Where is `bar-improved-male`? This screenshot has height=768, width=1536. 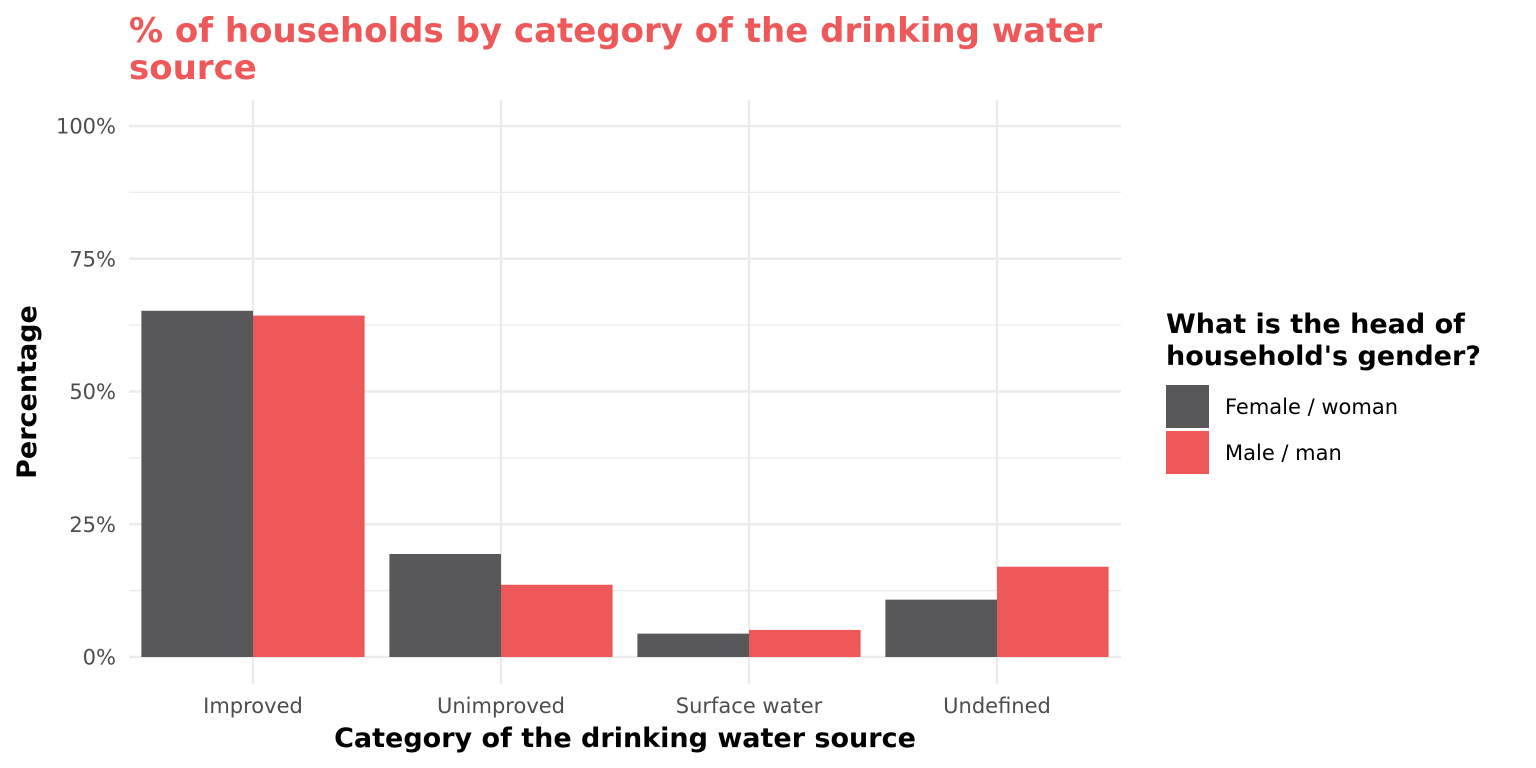 bar-improved-male is located at coordinates (309, 486).